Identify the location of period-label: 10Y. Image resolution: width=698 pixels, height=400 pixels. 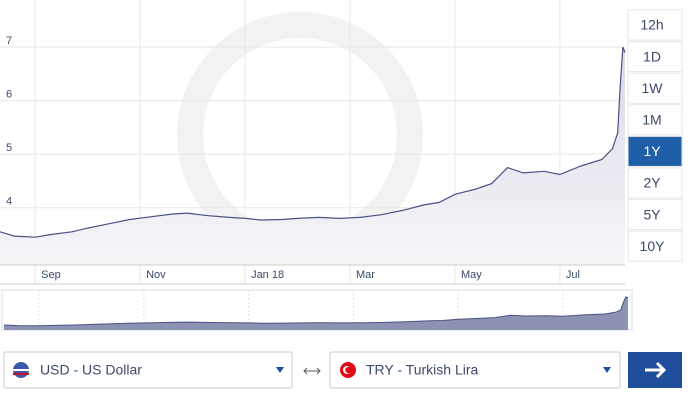
(653, 246).